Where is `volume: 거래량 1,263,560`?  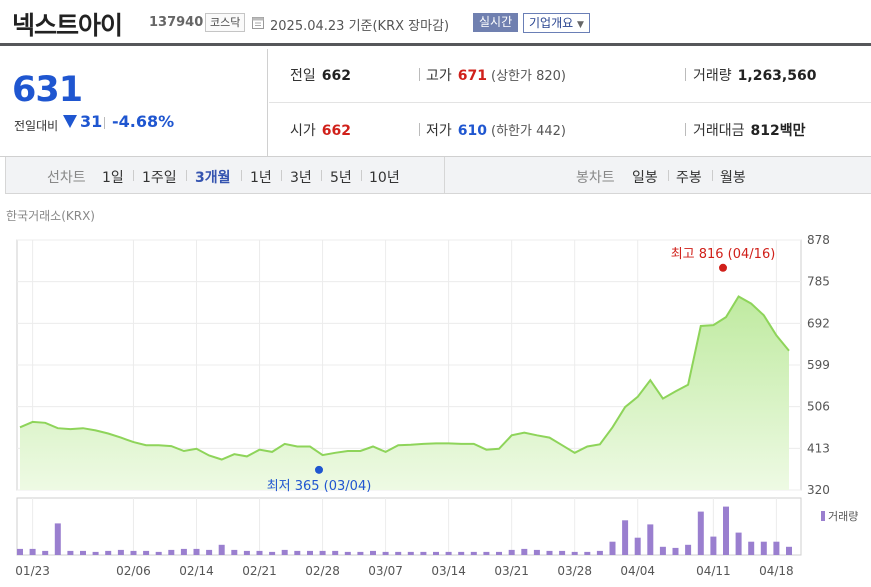
volume: 거래량 1,263,560 is located at coordinates (755, 76).